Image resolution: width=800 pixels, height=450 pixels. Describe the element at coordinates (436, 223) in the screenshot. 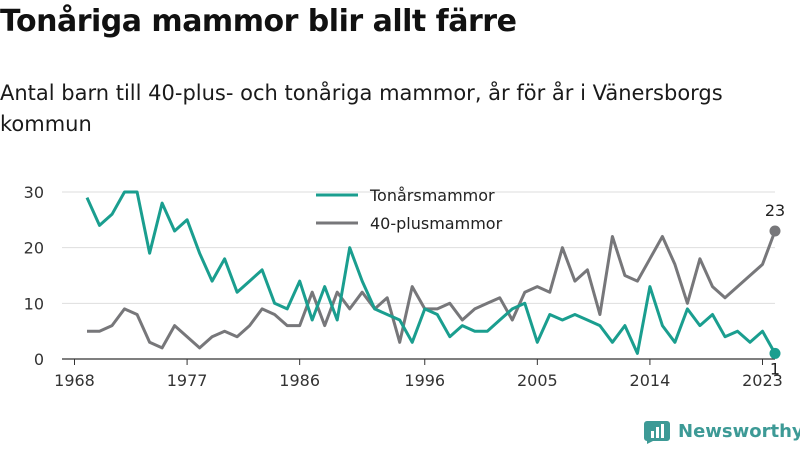

I see `legend-label: 40-plusmammor` at that location.